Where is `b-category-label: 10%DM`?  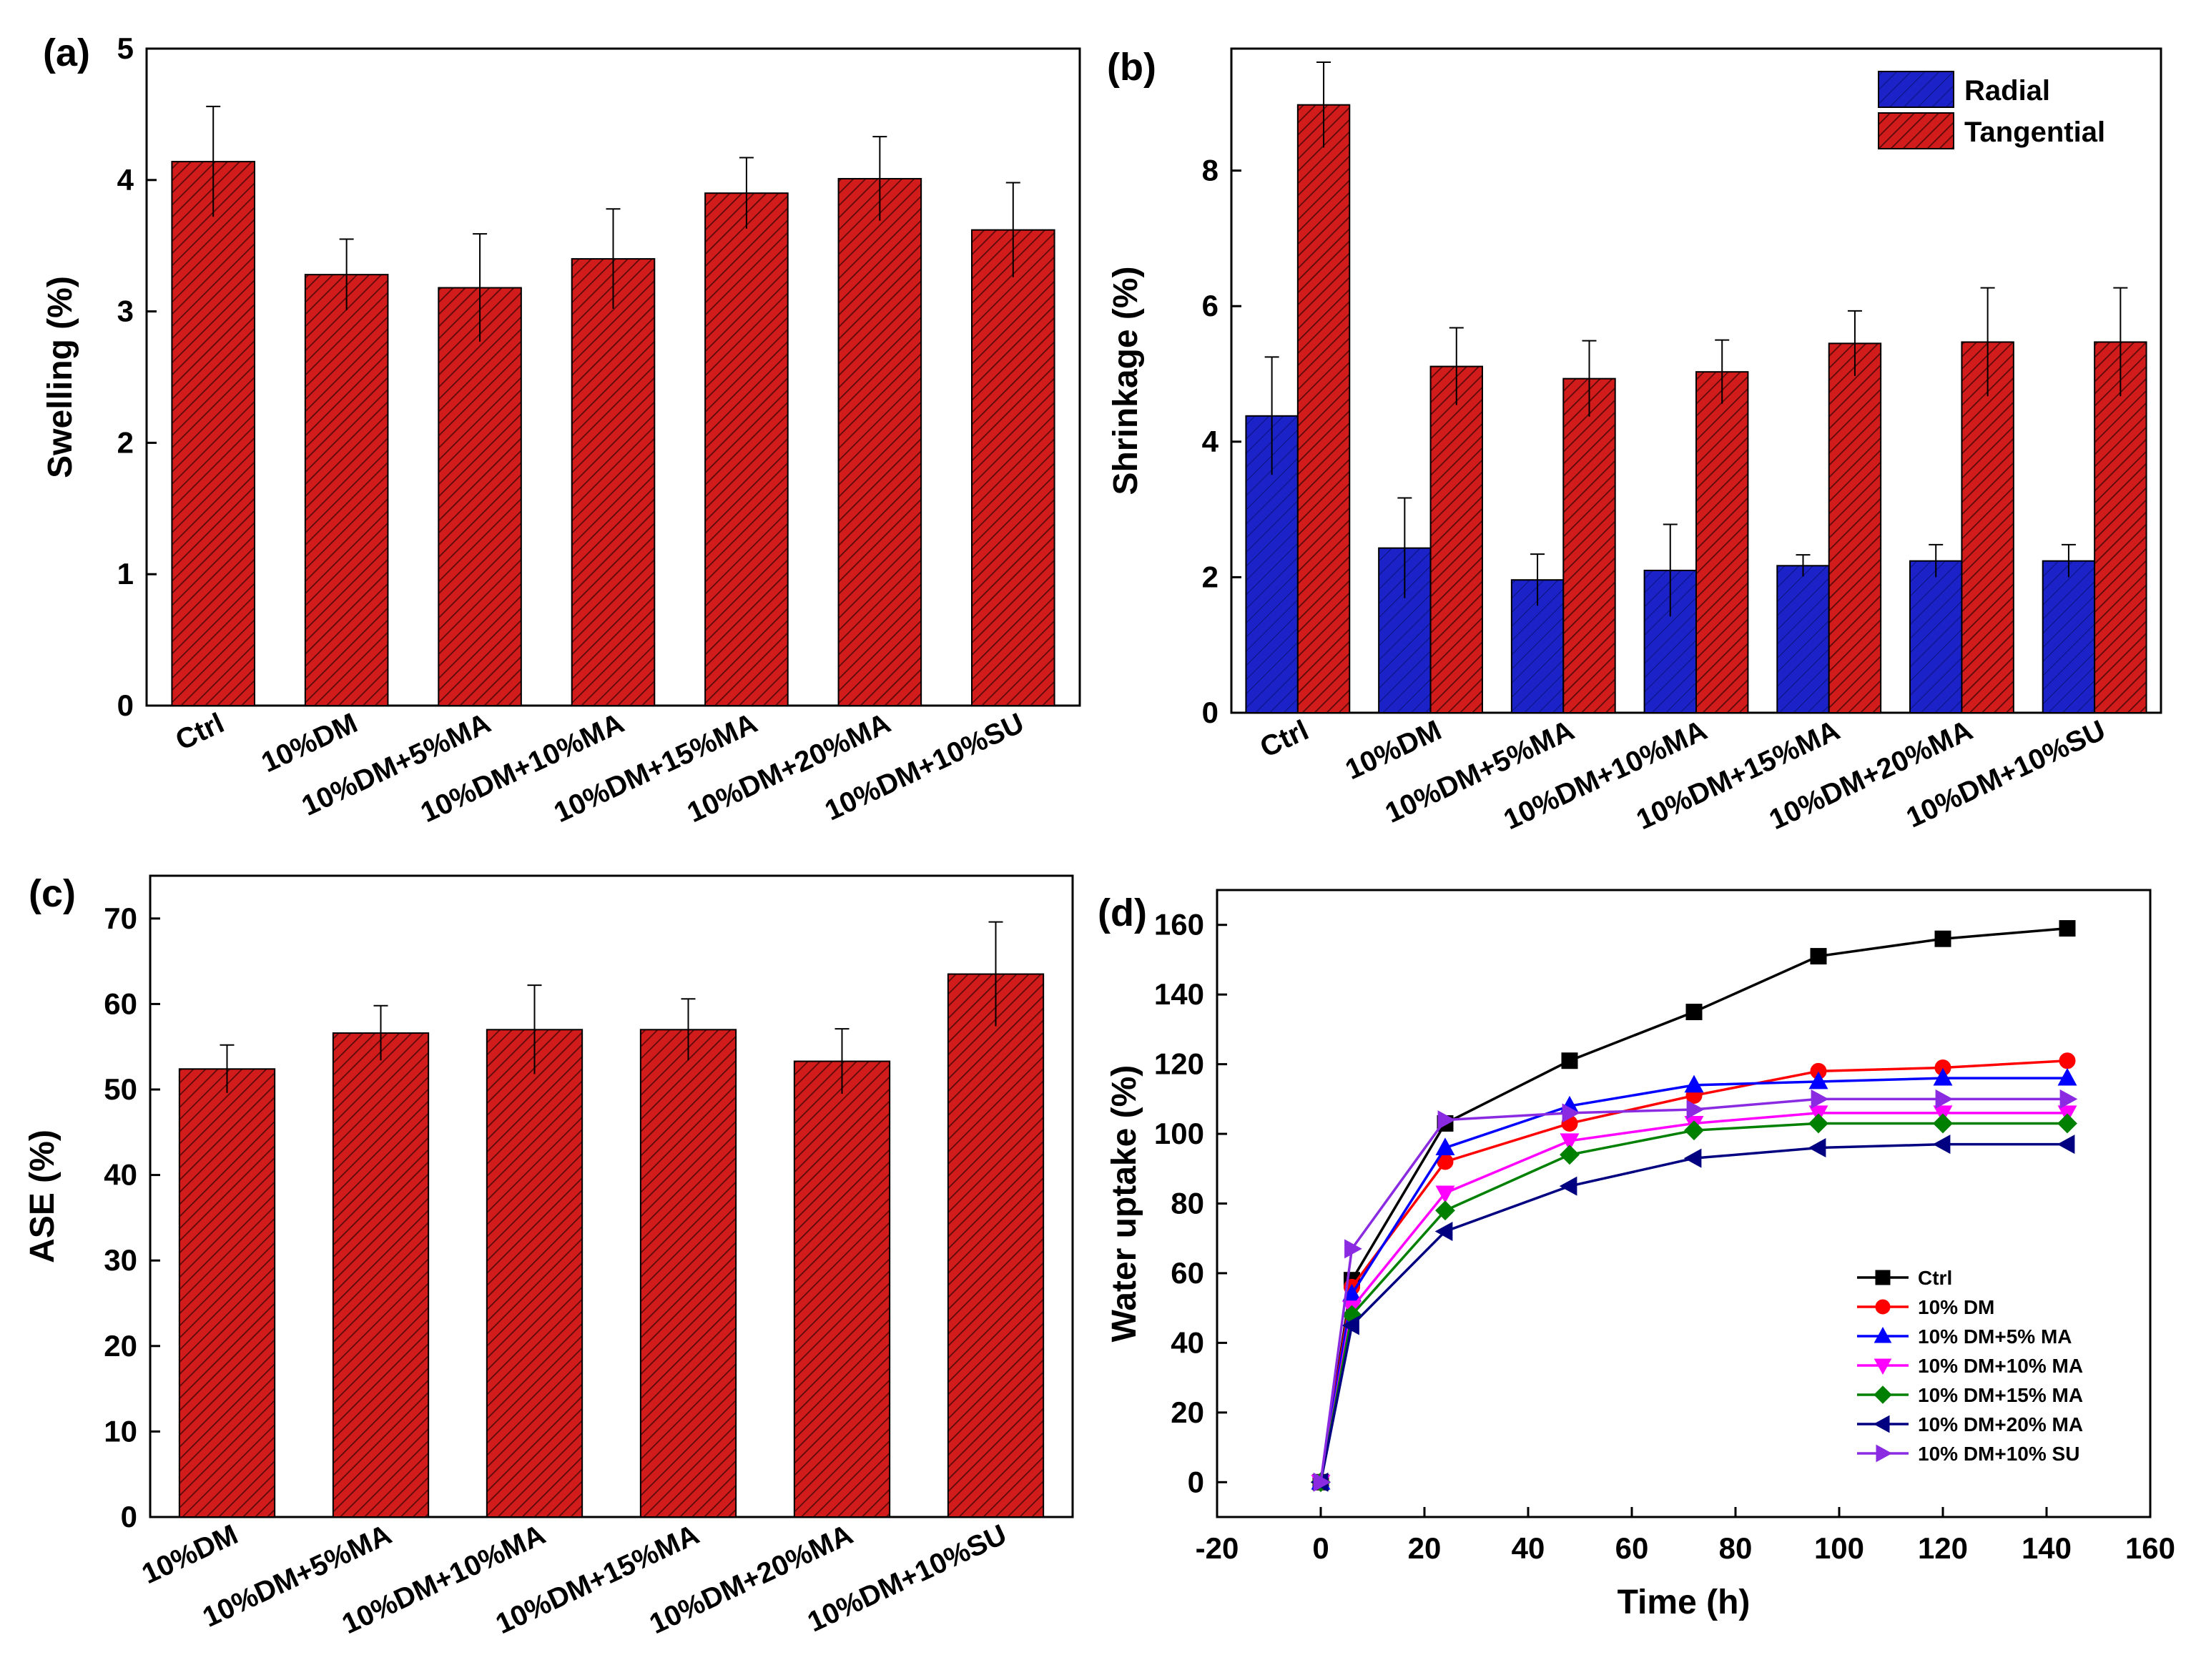 b-category-label: 10%DM is located at coordinates (1394, 750).